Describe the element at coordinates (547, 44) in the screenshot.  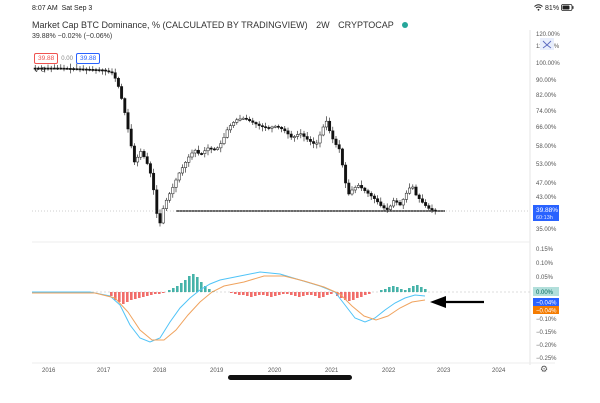
I see `expand-icon` at that location.